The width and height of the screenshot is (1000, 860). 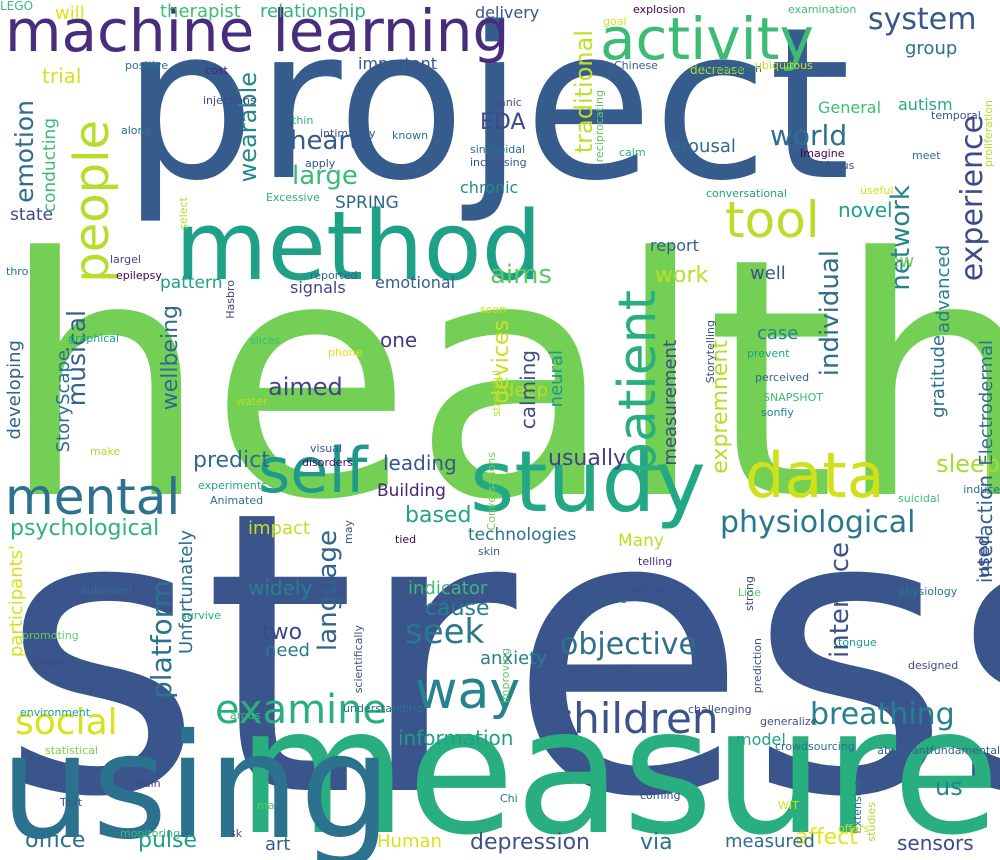 What do you see at coordinates (52, 662) in the screenshot?
I see `word-depres: depres` at bounding box center [52, 662].